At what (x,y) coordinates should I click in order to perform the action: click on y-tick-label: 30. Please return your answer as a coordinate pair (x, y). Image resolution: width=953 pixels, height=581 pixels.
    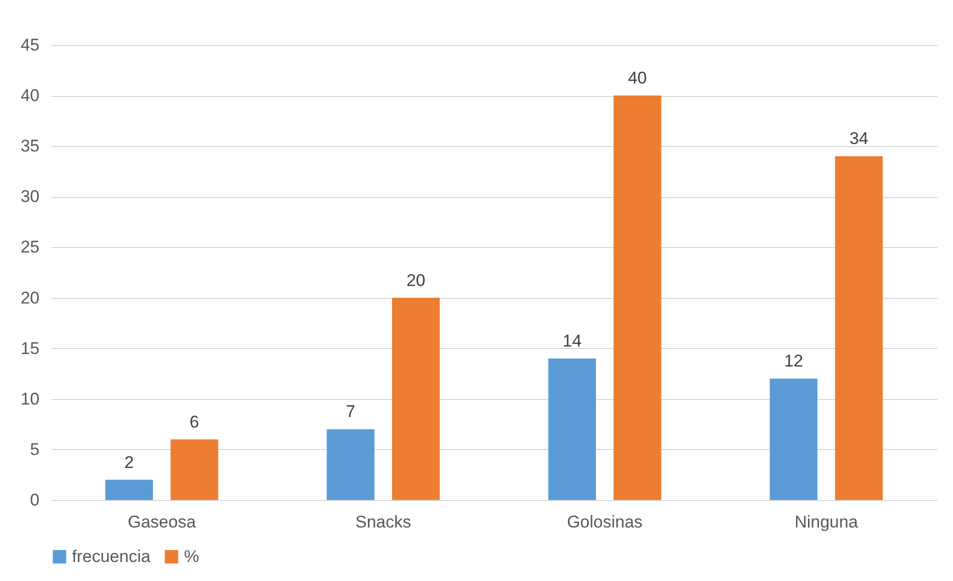
    Looking at the image, I should click on (30, 196).